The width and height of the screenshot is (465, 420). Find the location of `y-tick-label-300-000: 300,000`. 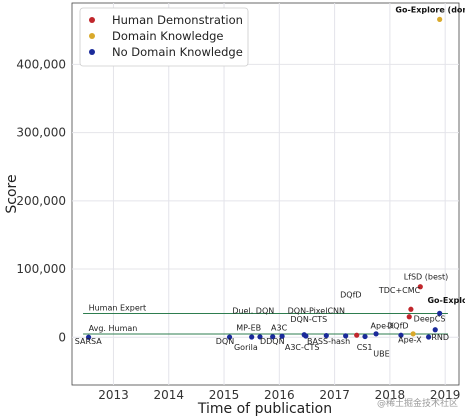

y-tick-label-300-000: 300,000 is located at coordinates (41, 133).